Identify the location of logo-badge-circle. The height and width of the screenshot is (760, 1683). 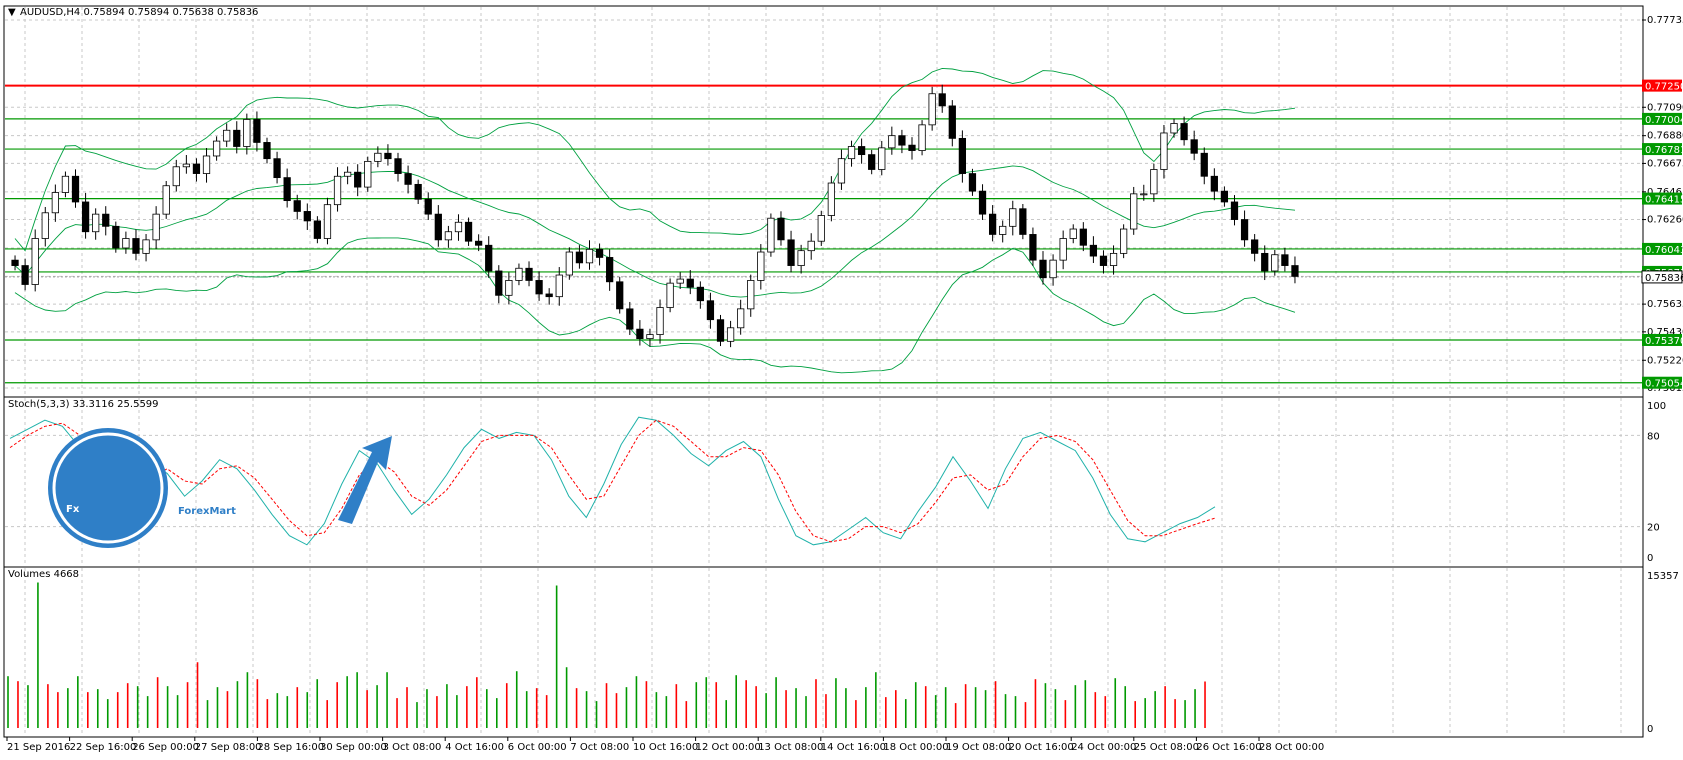
(108, 488).